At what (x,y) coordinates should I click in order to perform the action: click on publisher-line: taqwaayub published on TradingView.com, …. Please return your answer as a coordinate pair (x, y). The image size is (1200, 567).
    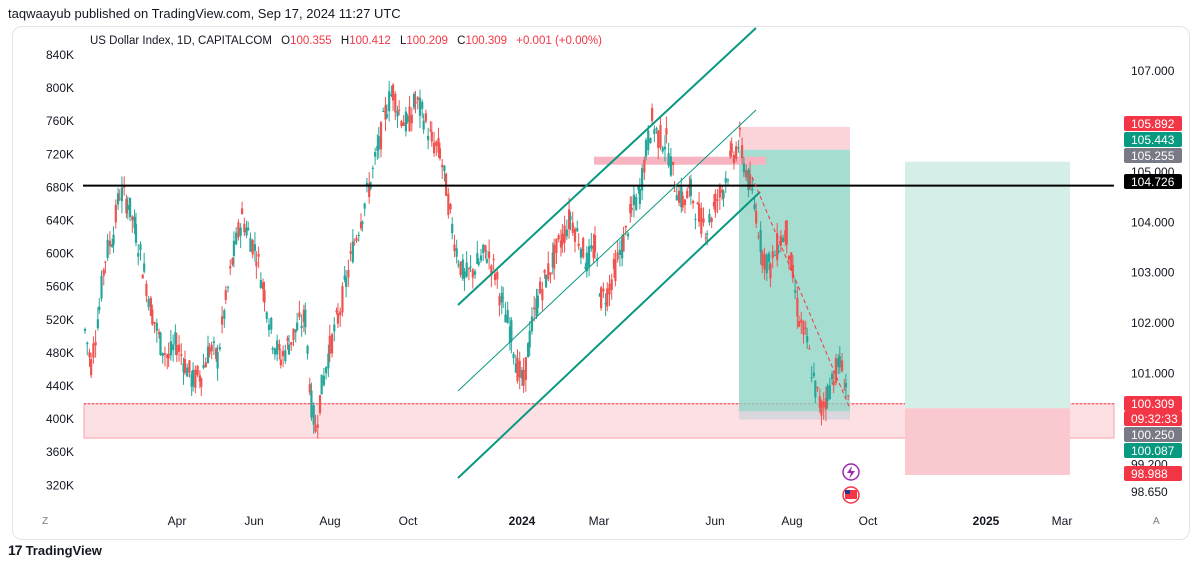
    Looking at the image, I should click on (204, 13).